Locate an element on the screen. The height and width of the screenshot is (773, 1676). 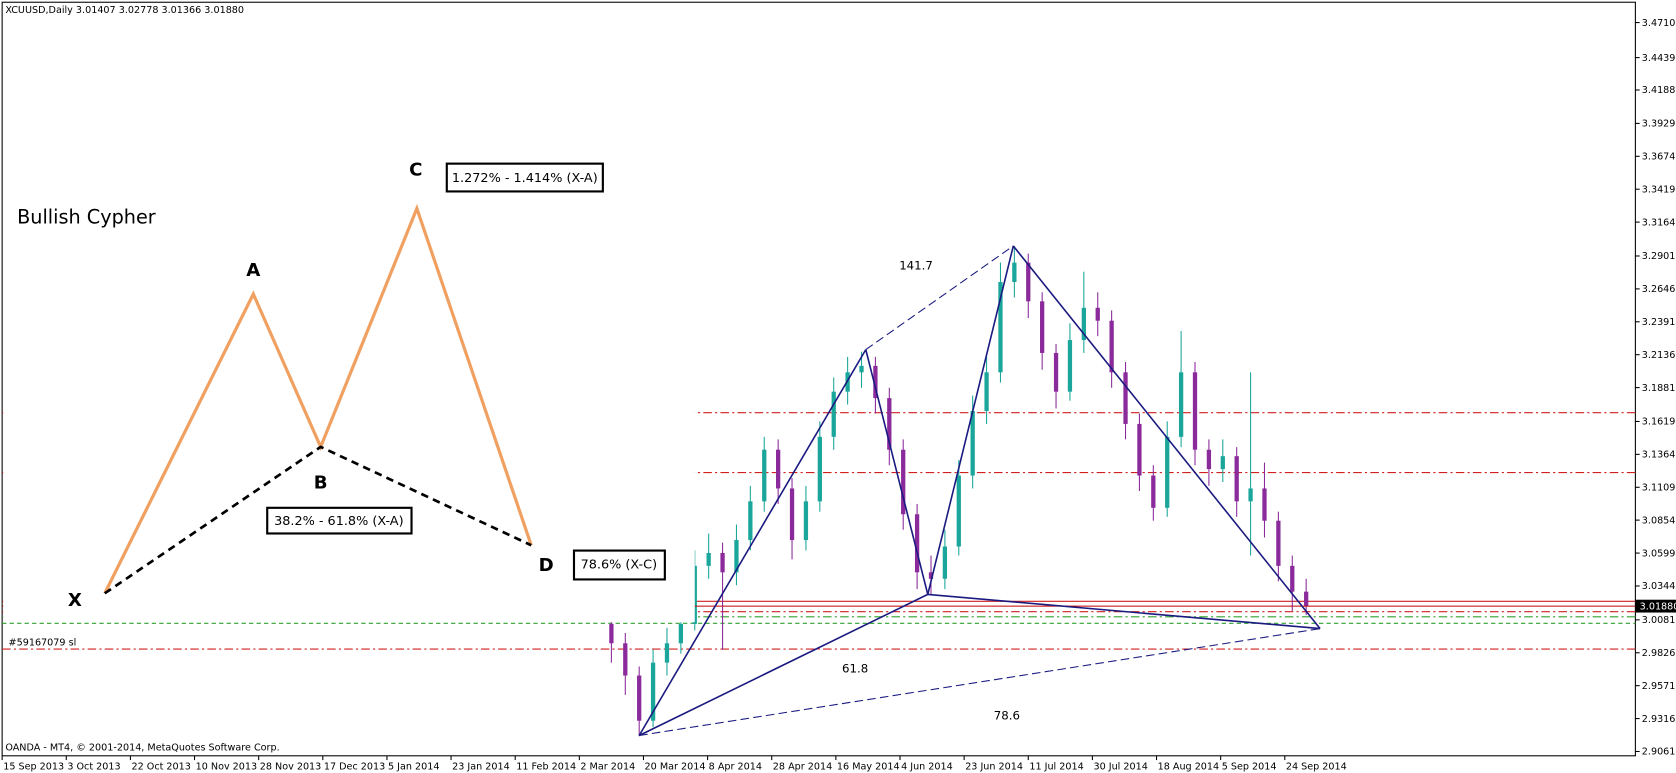
y-tick-label: 3.41880 is located at coordinates (1659, 90).